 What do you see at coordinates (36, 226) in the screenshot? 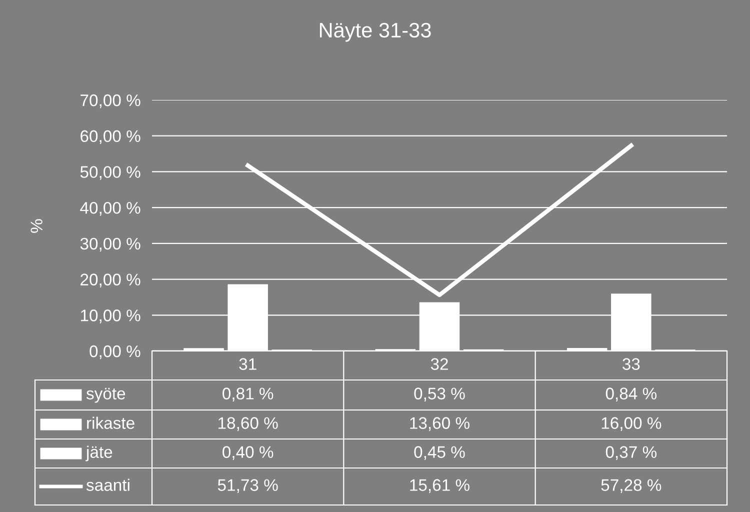
I see `y-axis-title: %` at bounding box center [36, 226].